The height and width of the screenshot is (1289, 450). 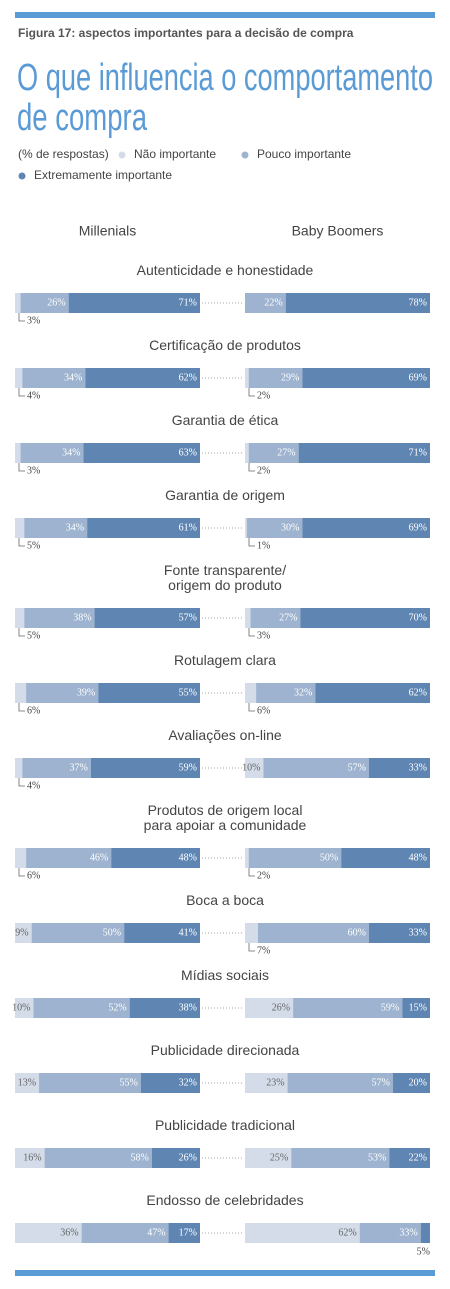 What do you see at coordinates (418, 1082) in the screenshot?
I see `value-label: 20%` at bounding box center [418, 1082].